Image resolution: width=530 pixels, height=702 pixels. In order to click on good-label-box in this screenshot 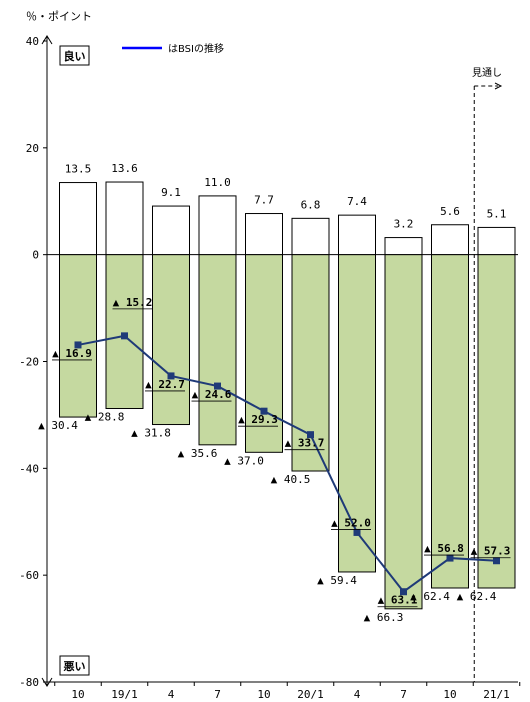, I will do `click(74, 55)`.